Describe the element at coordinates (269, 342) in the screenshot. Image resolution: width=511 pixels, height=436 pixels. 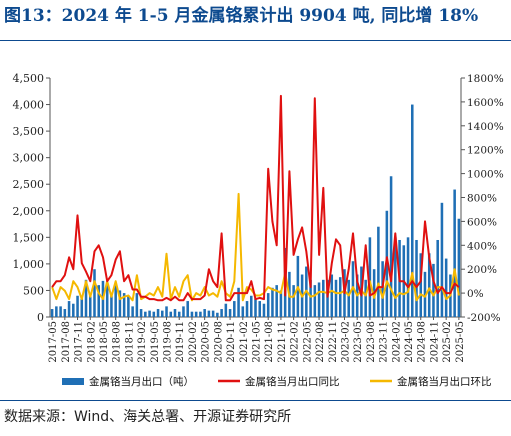
I see `x-tick-label: 2021-08` at that location.